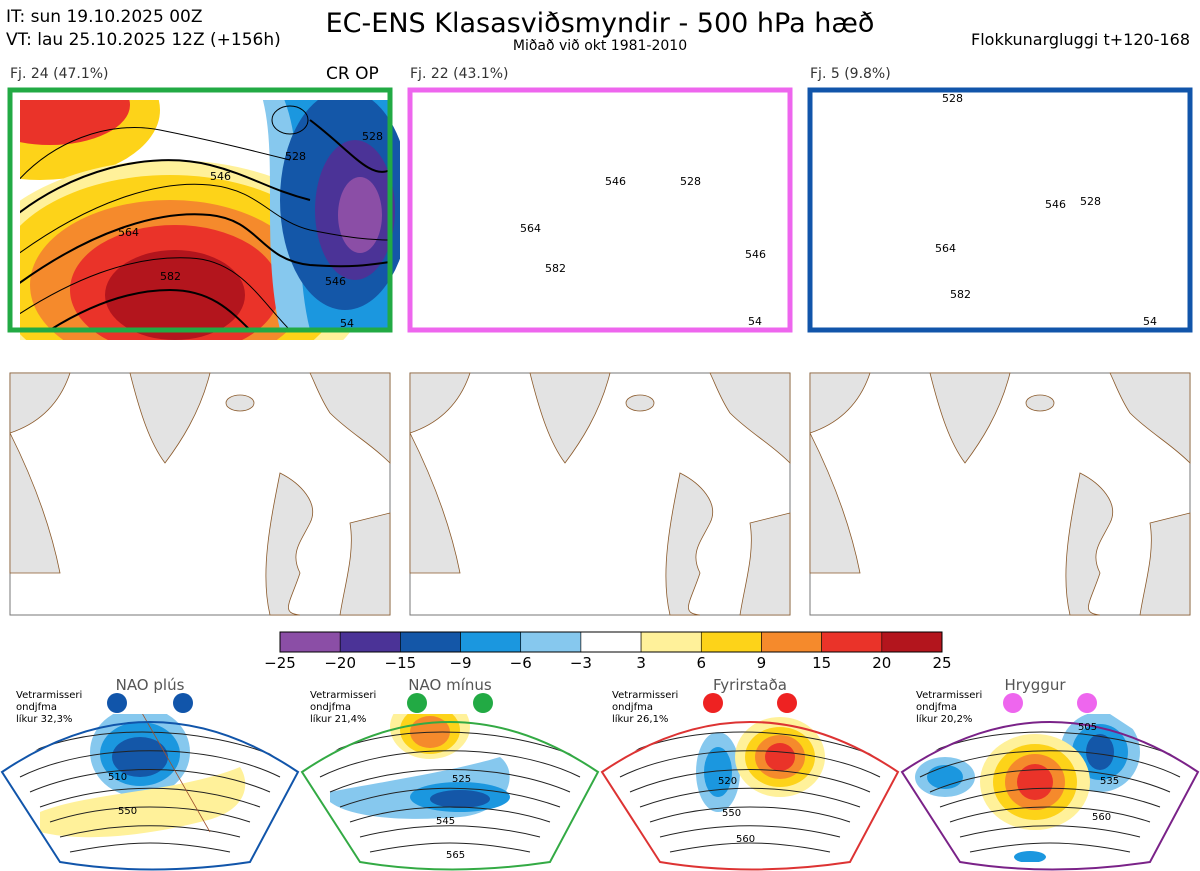  Describe the element at coordinates (59, 74) in the screenshot. I see `cluster-1-label: Fj. 24 (47.1%)` at that location.